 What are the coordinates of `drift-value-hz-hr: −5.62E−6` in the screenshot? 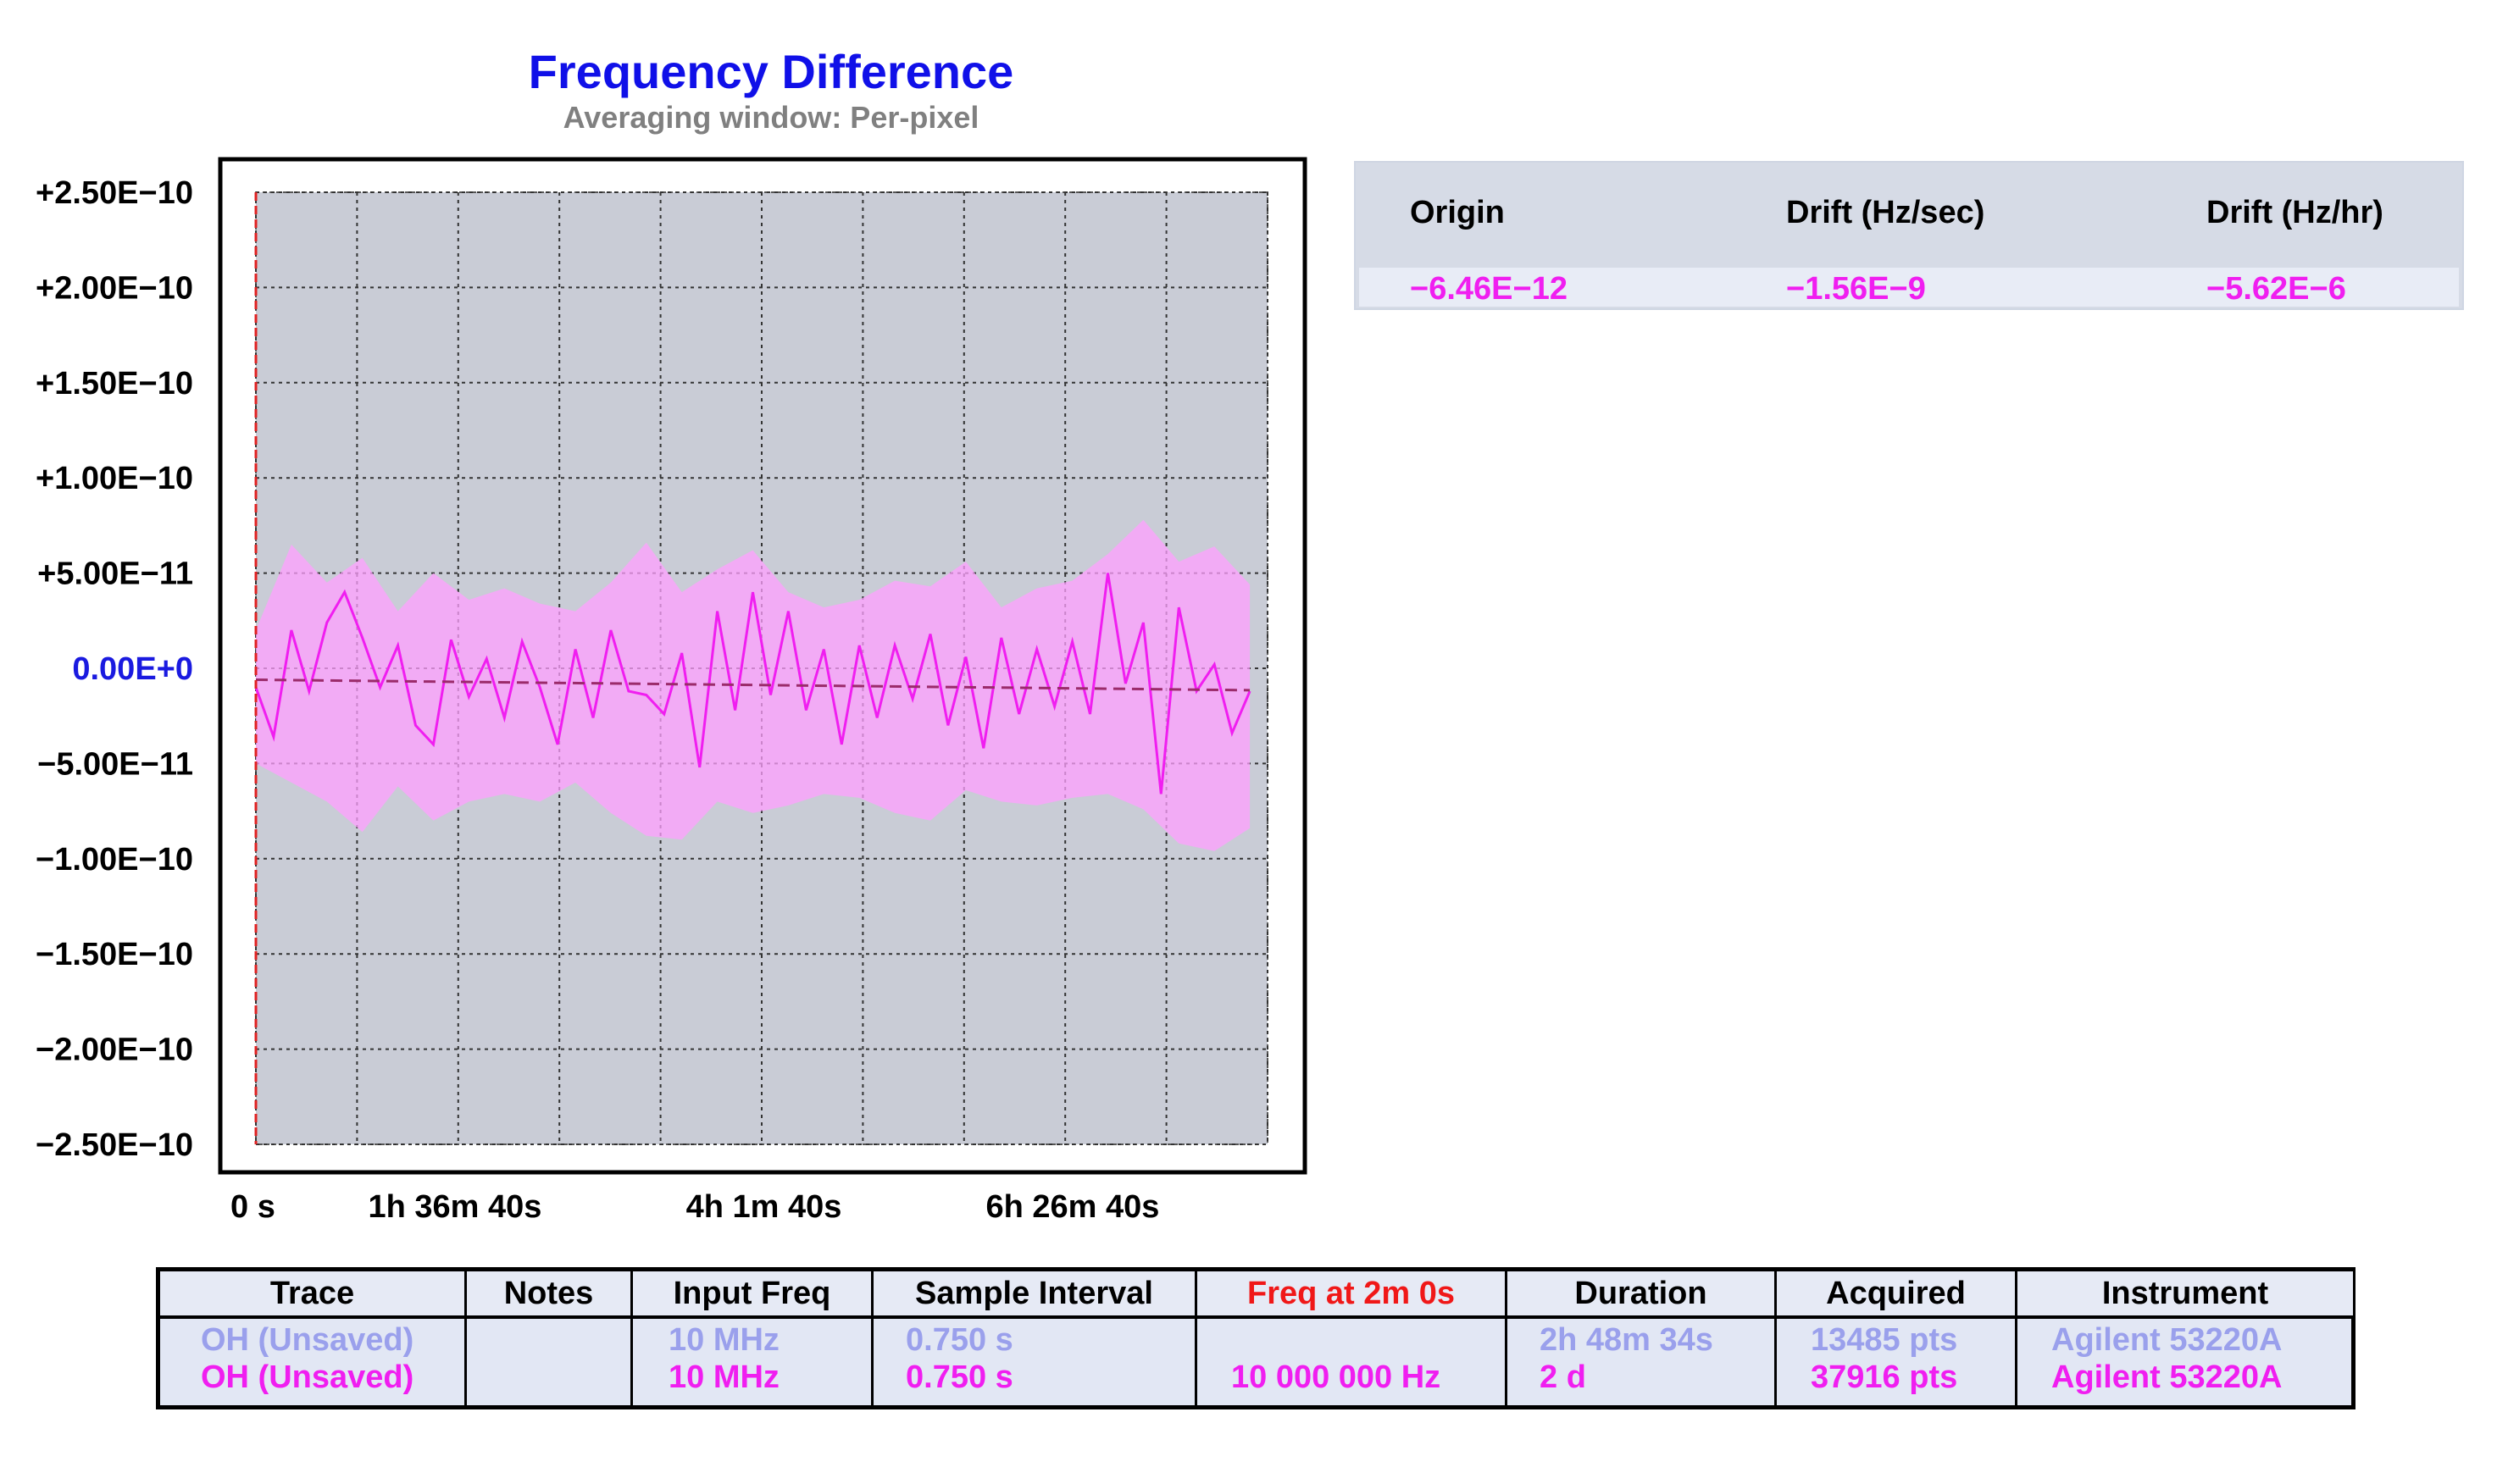 It's located at (2276, 289).